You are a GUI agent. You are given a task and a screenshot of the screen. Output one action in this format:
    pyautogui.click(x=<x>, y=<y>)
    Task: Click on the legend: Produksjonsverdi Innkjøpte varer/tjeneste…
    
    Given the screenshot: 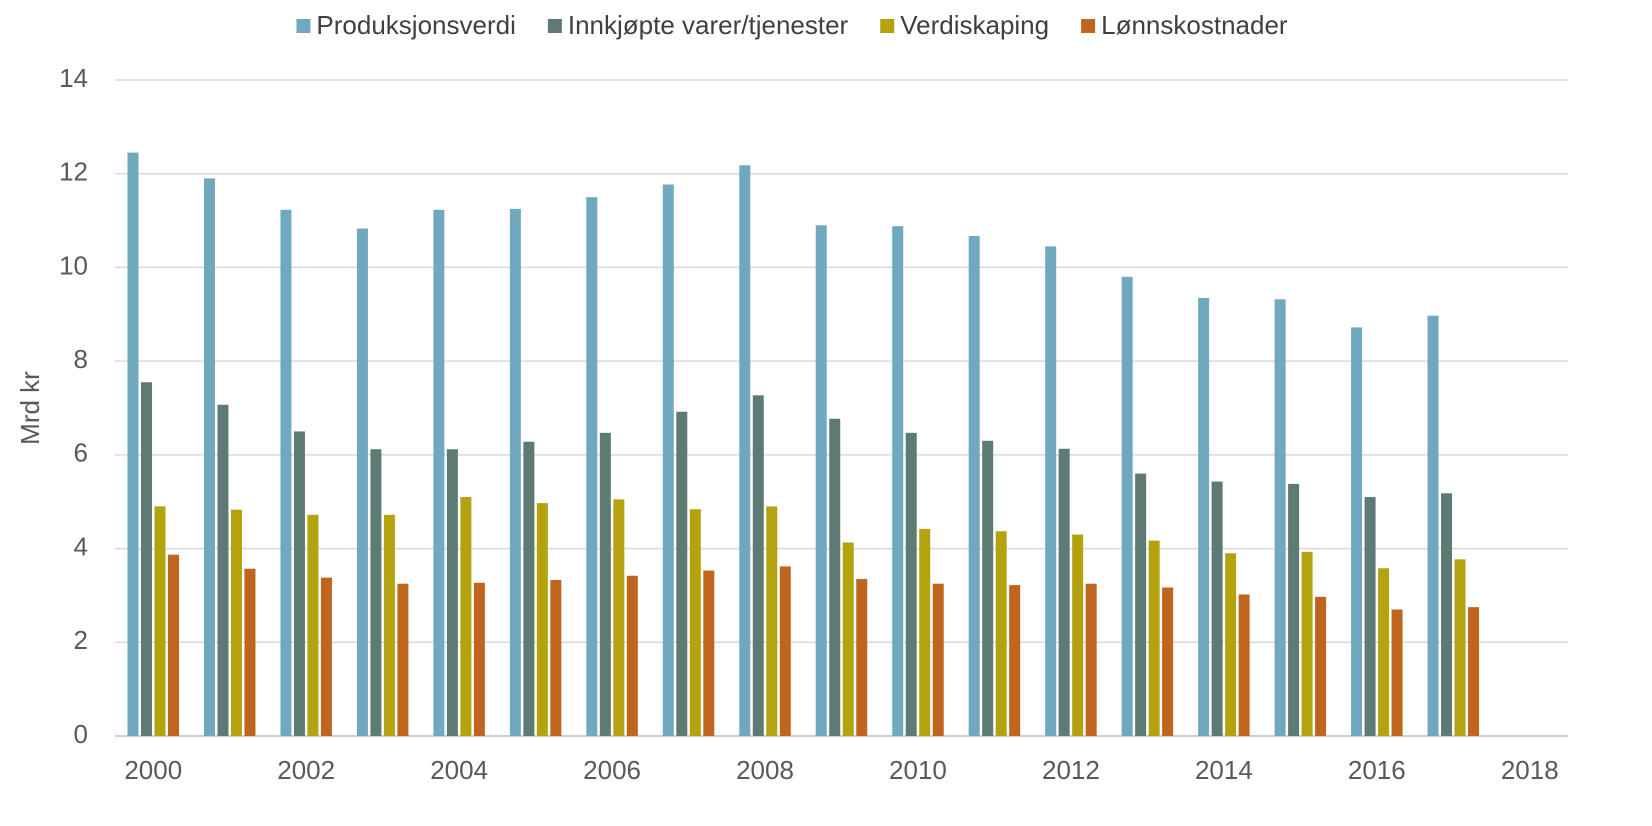 What is the action you would take?
    pyautogui.click(x=792, y=25)
    